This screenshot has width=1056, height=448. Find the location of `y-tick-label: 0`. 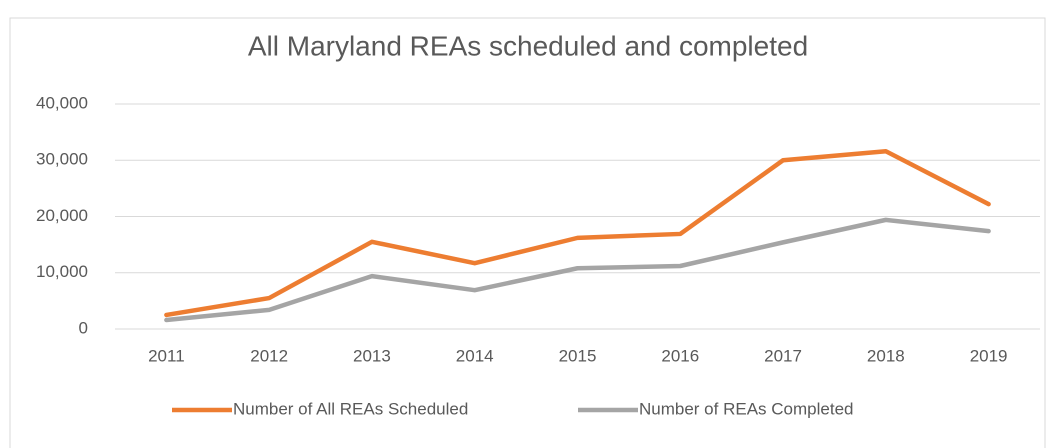

y-tick-label: 0 is located at coordinates (83, 327).